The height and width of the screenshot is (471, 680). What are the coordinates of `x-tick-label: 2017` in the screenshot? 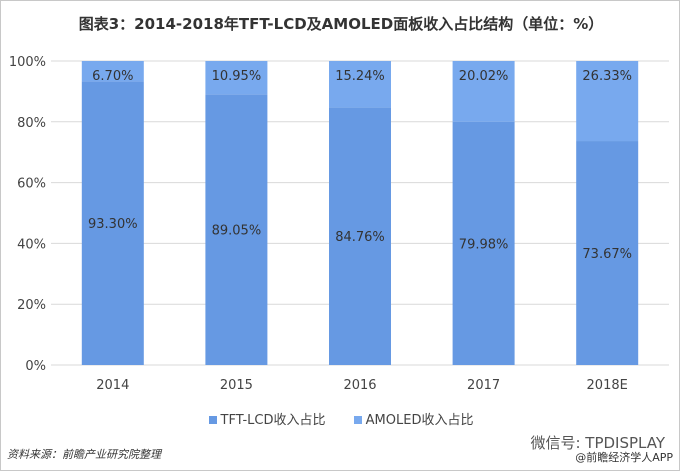 It's located at (483, 385).